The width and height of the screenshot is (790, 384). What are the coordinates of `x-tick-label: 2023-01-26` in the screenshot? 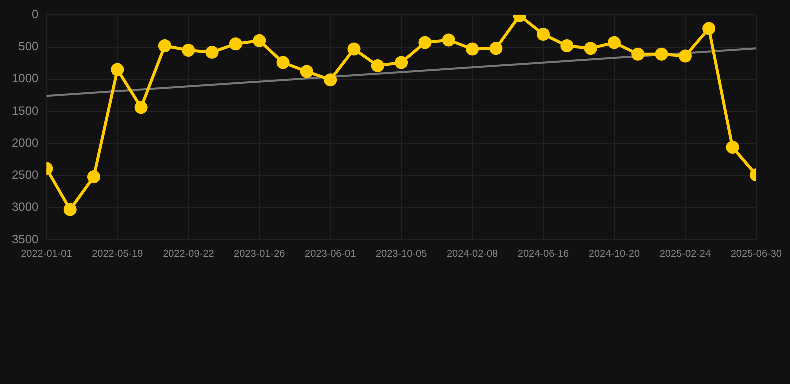 It's located at (260, 254).